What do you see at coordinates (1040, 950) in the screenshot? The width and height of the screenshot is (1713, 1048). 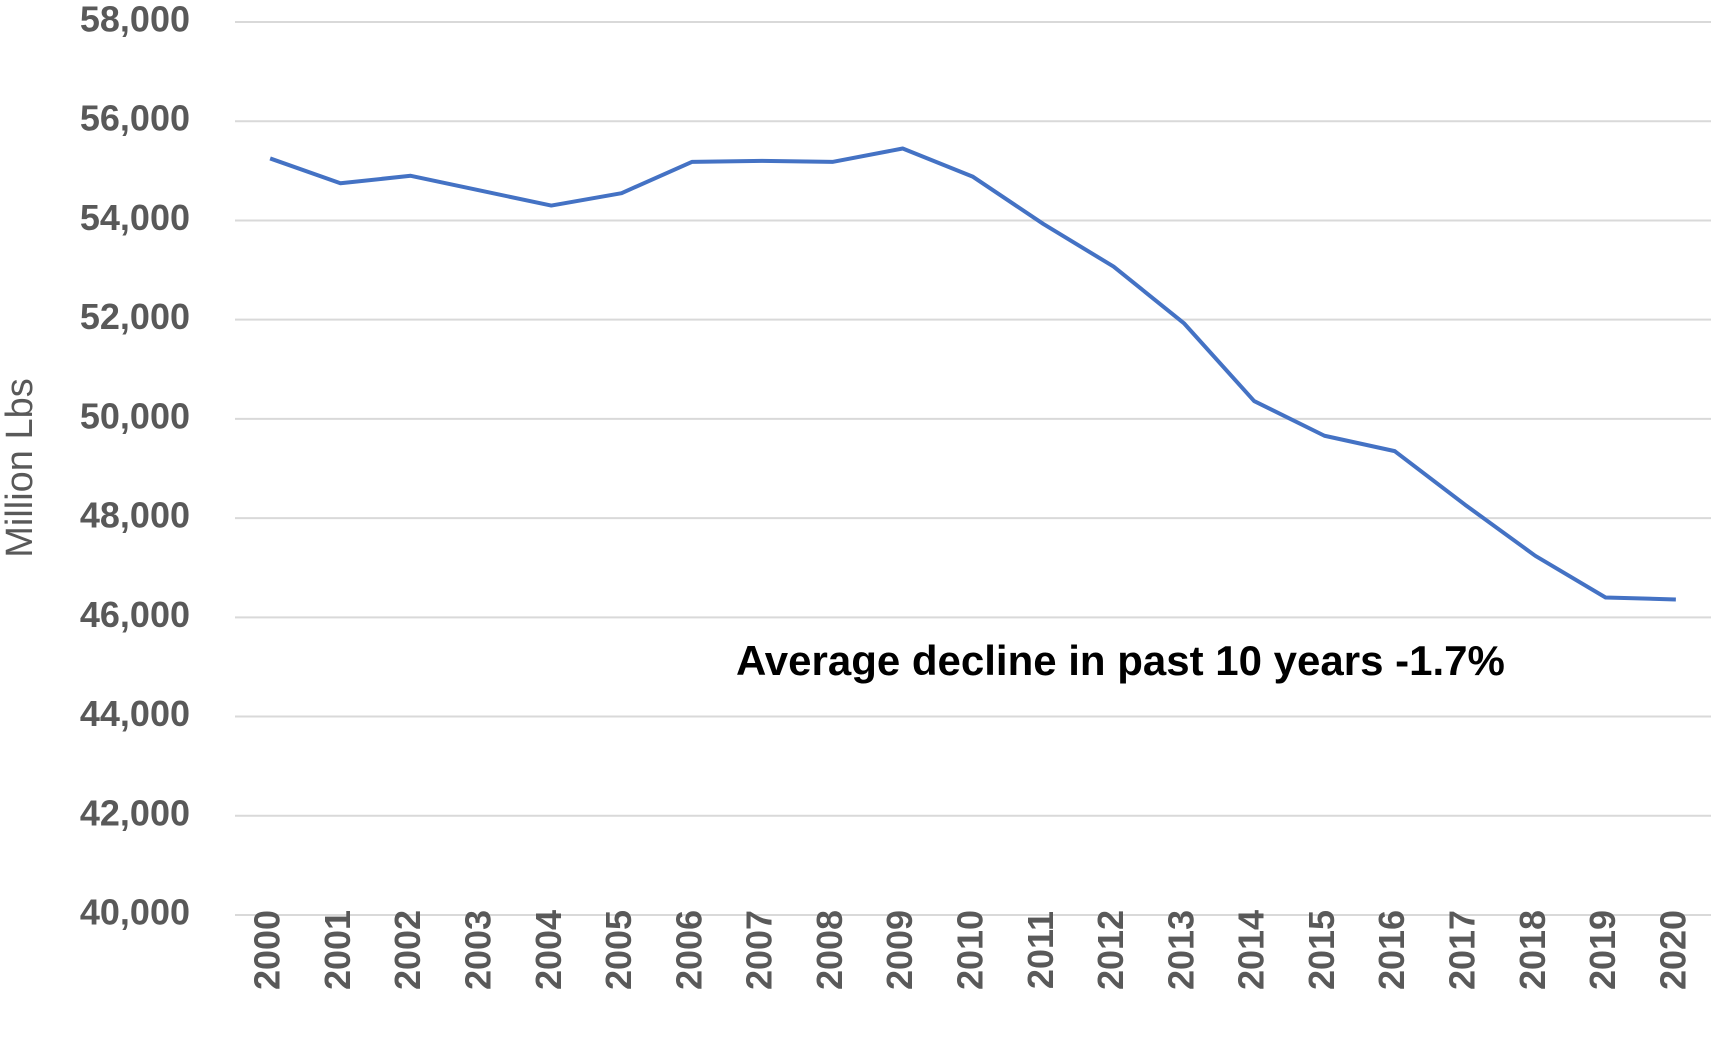 I see `x-tick-label: 2011` at bounding box center [1040, 950].